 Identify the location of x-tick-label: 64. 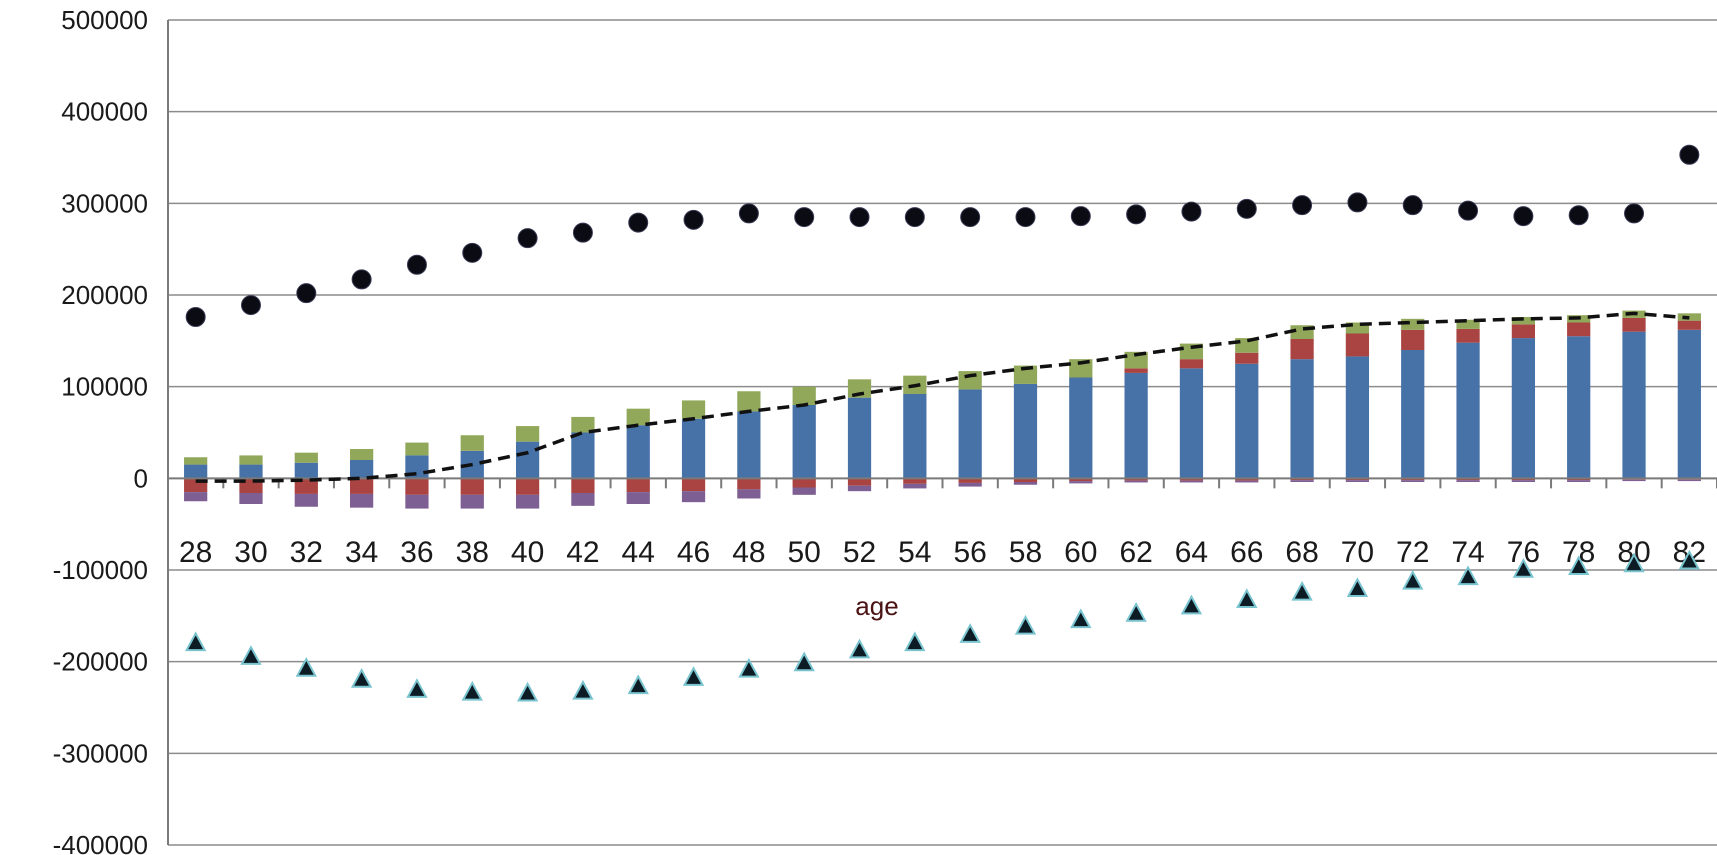
(1191, 552).